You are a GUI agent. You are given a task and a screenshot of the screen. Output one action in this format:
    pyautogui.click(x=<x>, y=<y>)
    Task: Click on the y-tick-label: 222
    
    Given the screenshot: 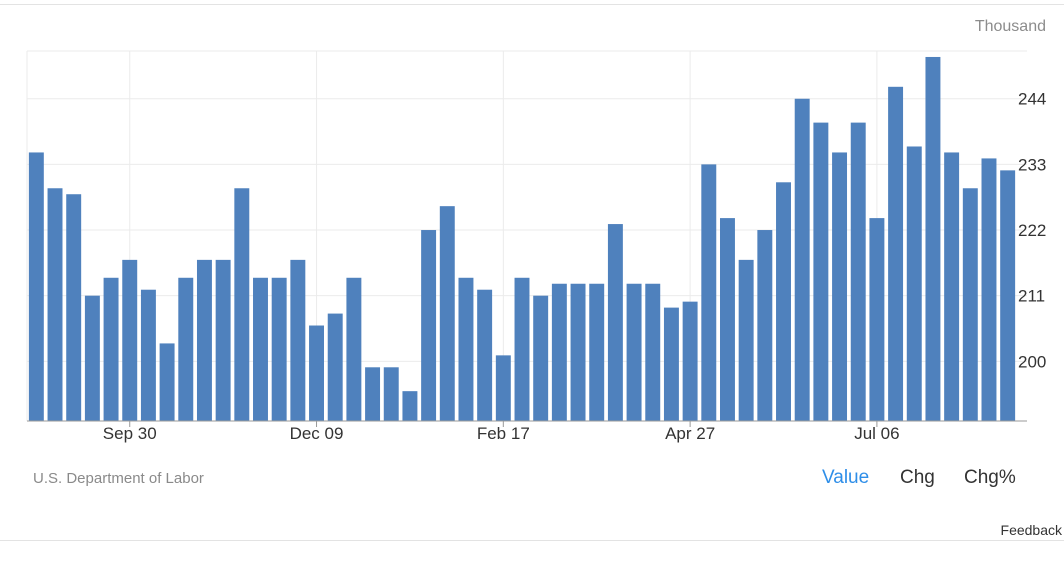 What is the action you would take?
    pyautogui.click(x=1032, y=230)
    